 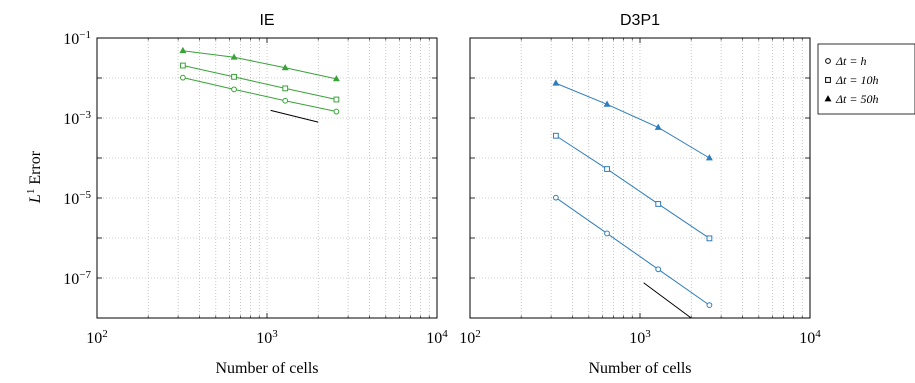 I want to click on y-tick-label-exp: −7, so click(x=85, y=275).